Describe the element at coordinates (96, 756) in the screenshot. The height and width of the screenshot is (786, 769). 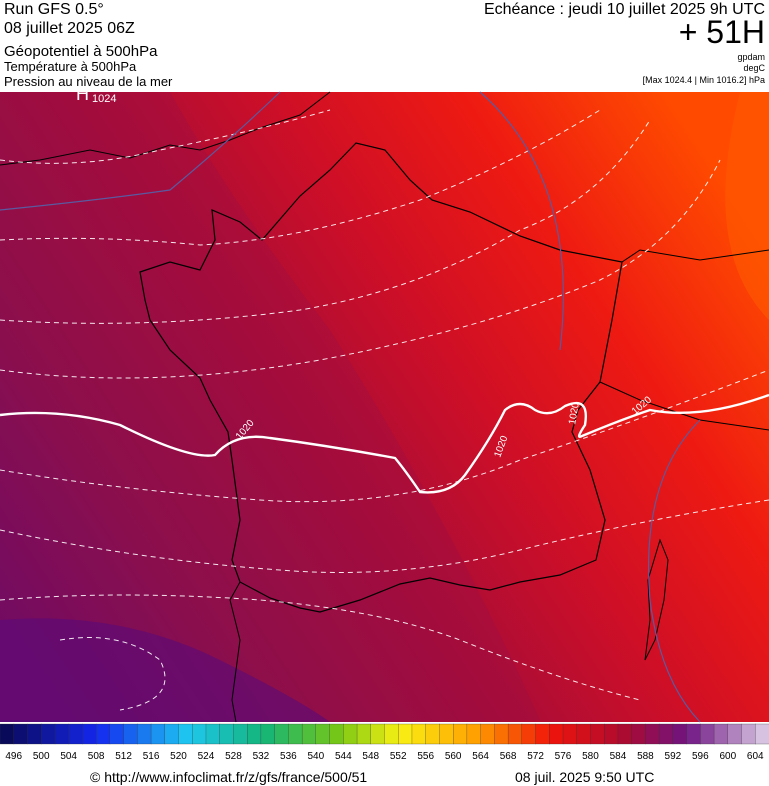
I see `colorbar-label: 508` at that location.